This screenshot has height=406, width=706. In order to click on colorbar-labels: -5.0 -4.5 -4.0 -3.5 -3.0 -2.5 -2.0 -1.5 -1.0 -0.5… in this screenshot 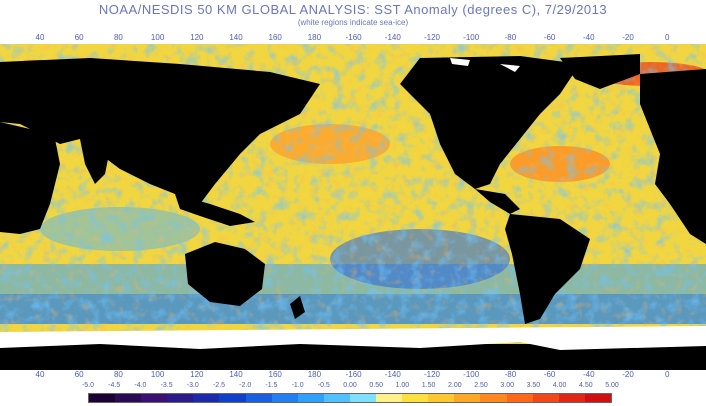, I will do `click(353, 387)`.